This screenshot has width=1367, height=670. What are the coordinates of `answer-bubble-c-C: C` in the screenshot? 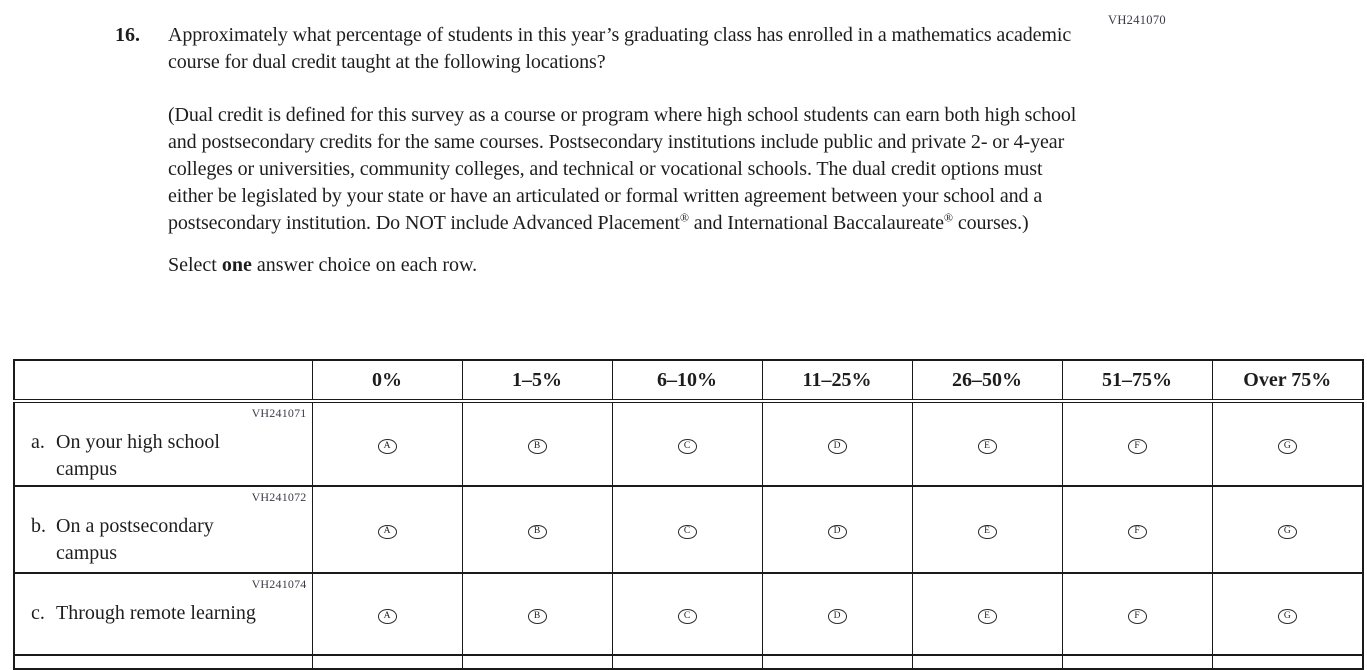 It's located at (687, 616).